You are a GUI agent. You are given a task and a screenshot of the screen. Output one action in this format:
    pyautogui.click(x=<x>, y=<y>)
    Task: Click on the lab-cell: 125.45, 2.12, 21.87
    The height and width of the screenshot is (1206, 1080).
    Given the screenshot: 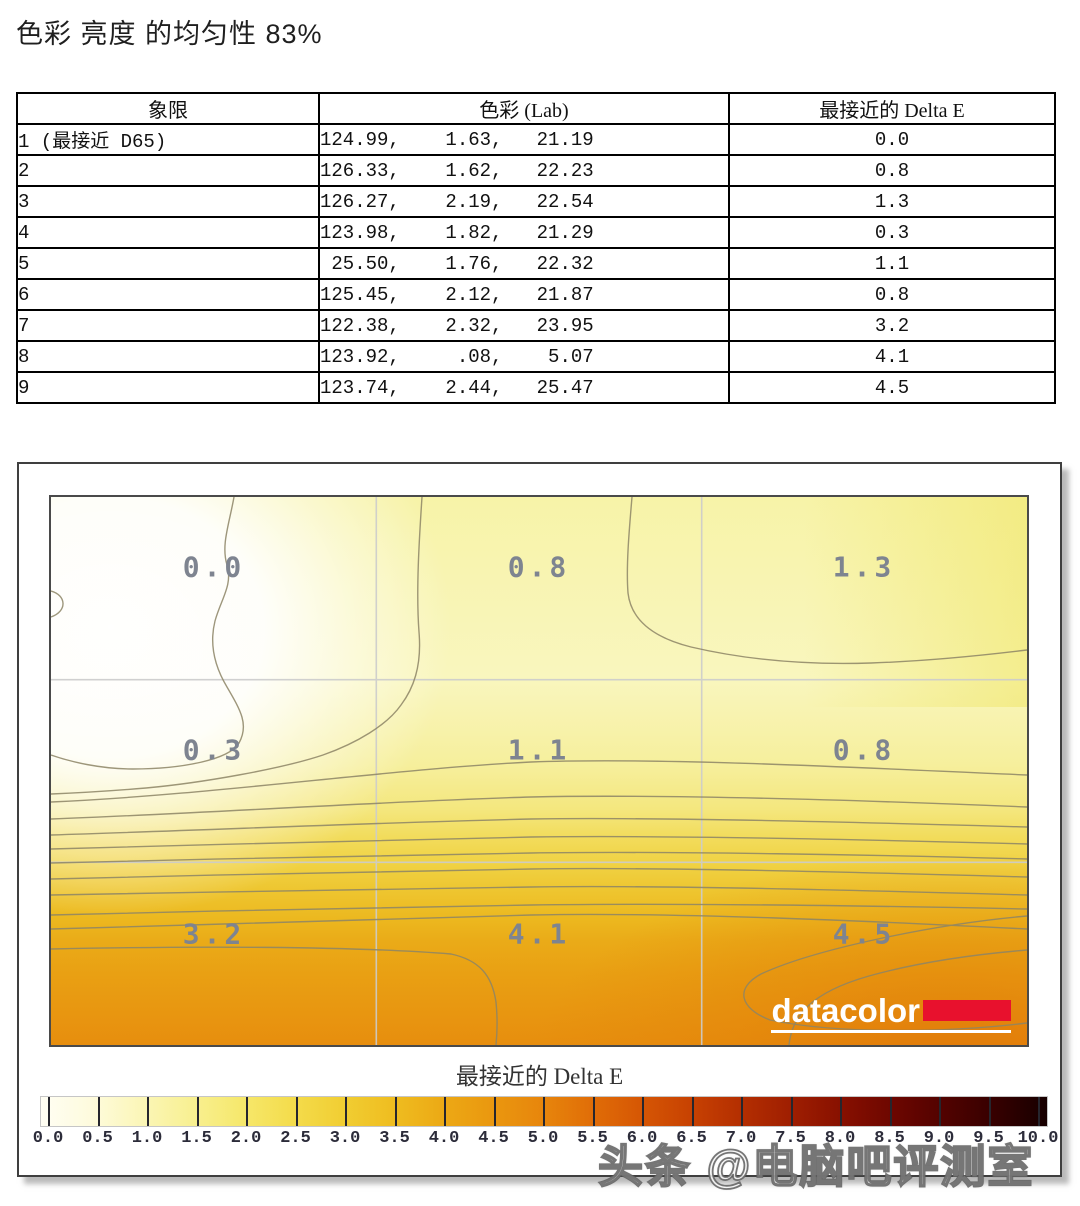 What is the action you would take?
    pyautogui.click(x=524, y=294)
    